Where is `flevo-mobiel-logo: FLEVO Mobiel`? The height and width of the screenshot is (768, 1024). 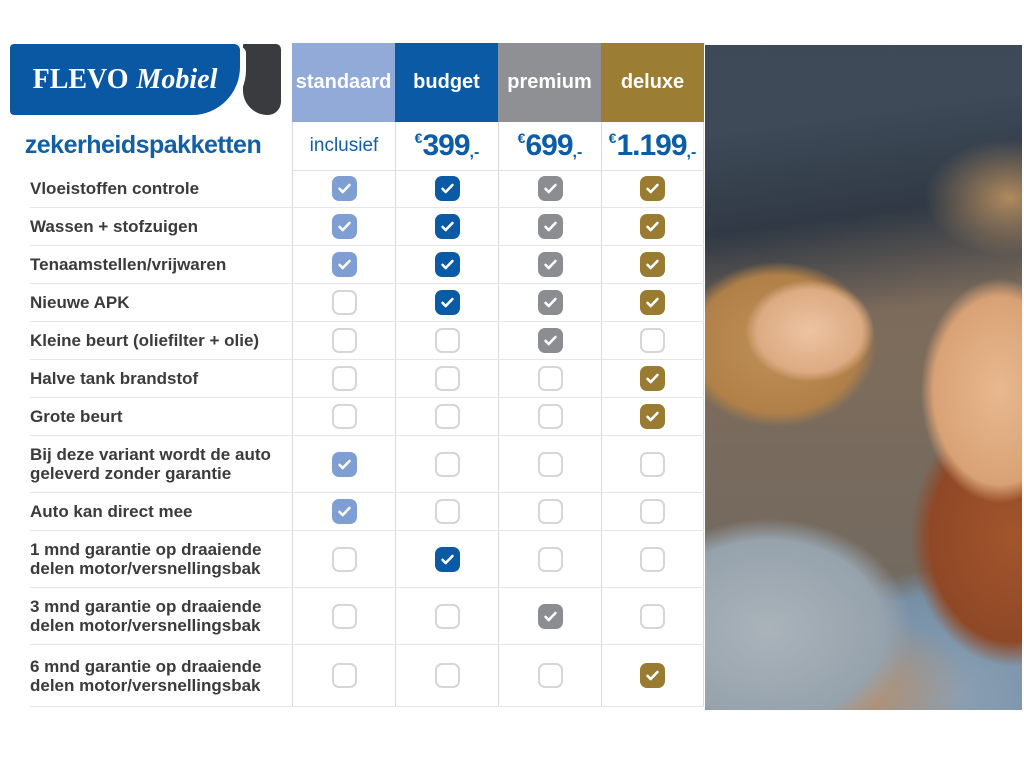
flevo-mobiel-logo: FLEVO Mobiel is located at coordinates (147, 80).